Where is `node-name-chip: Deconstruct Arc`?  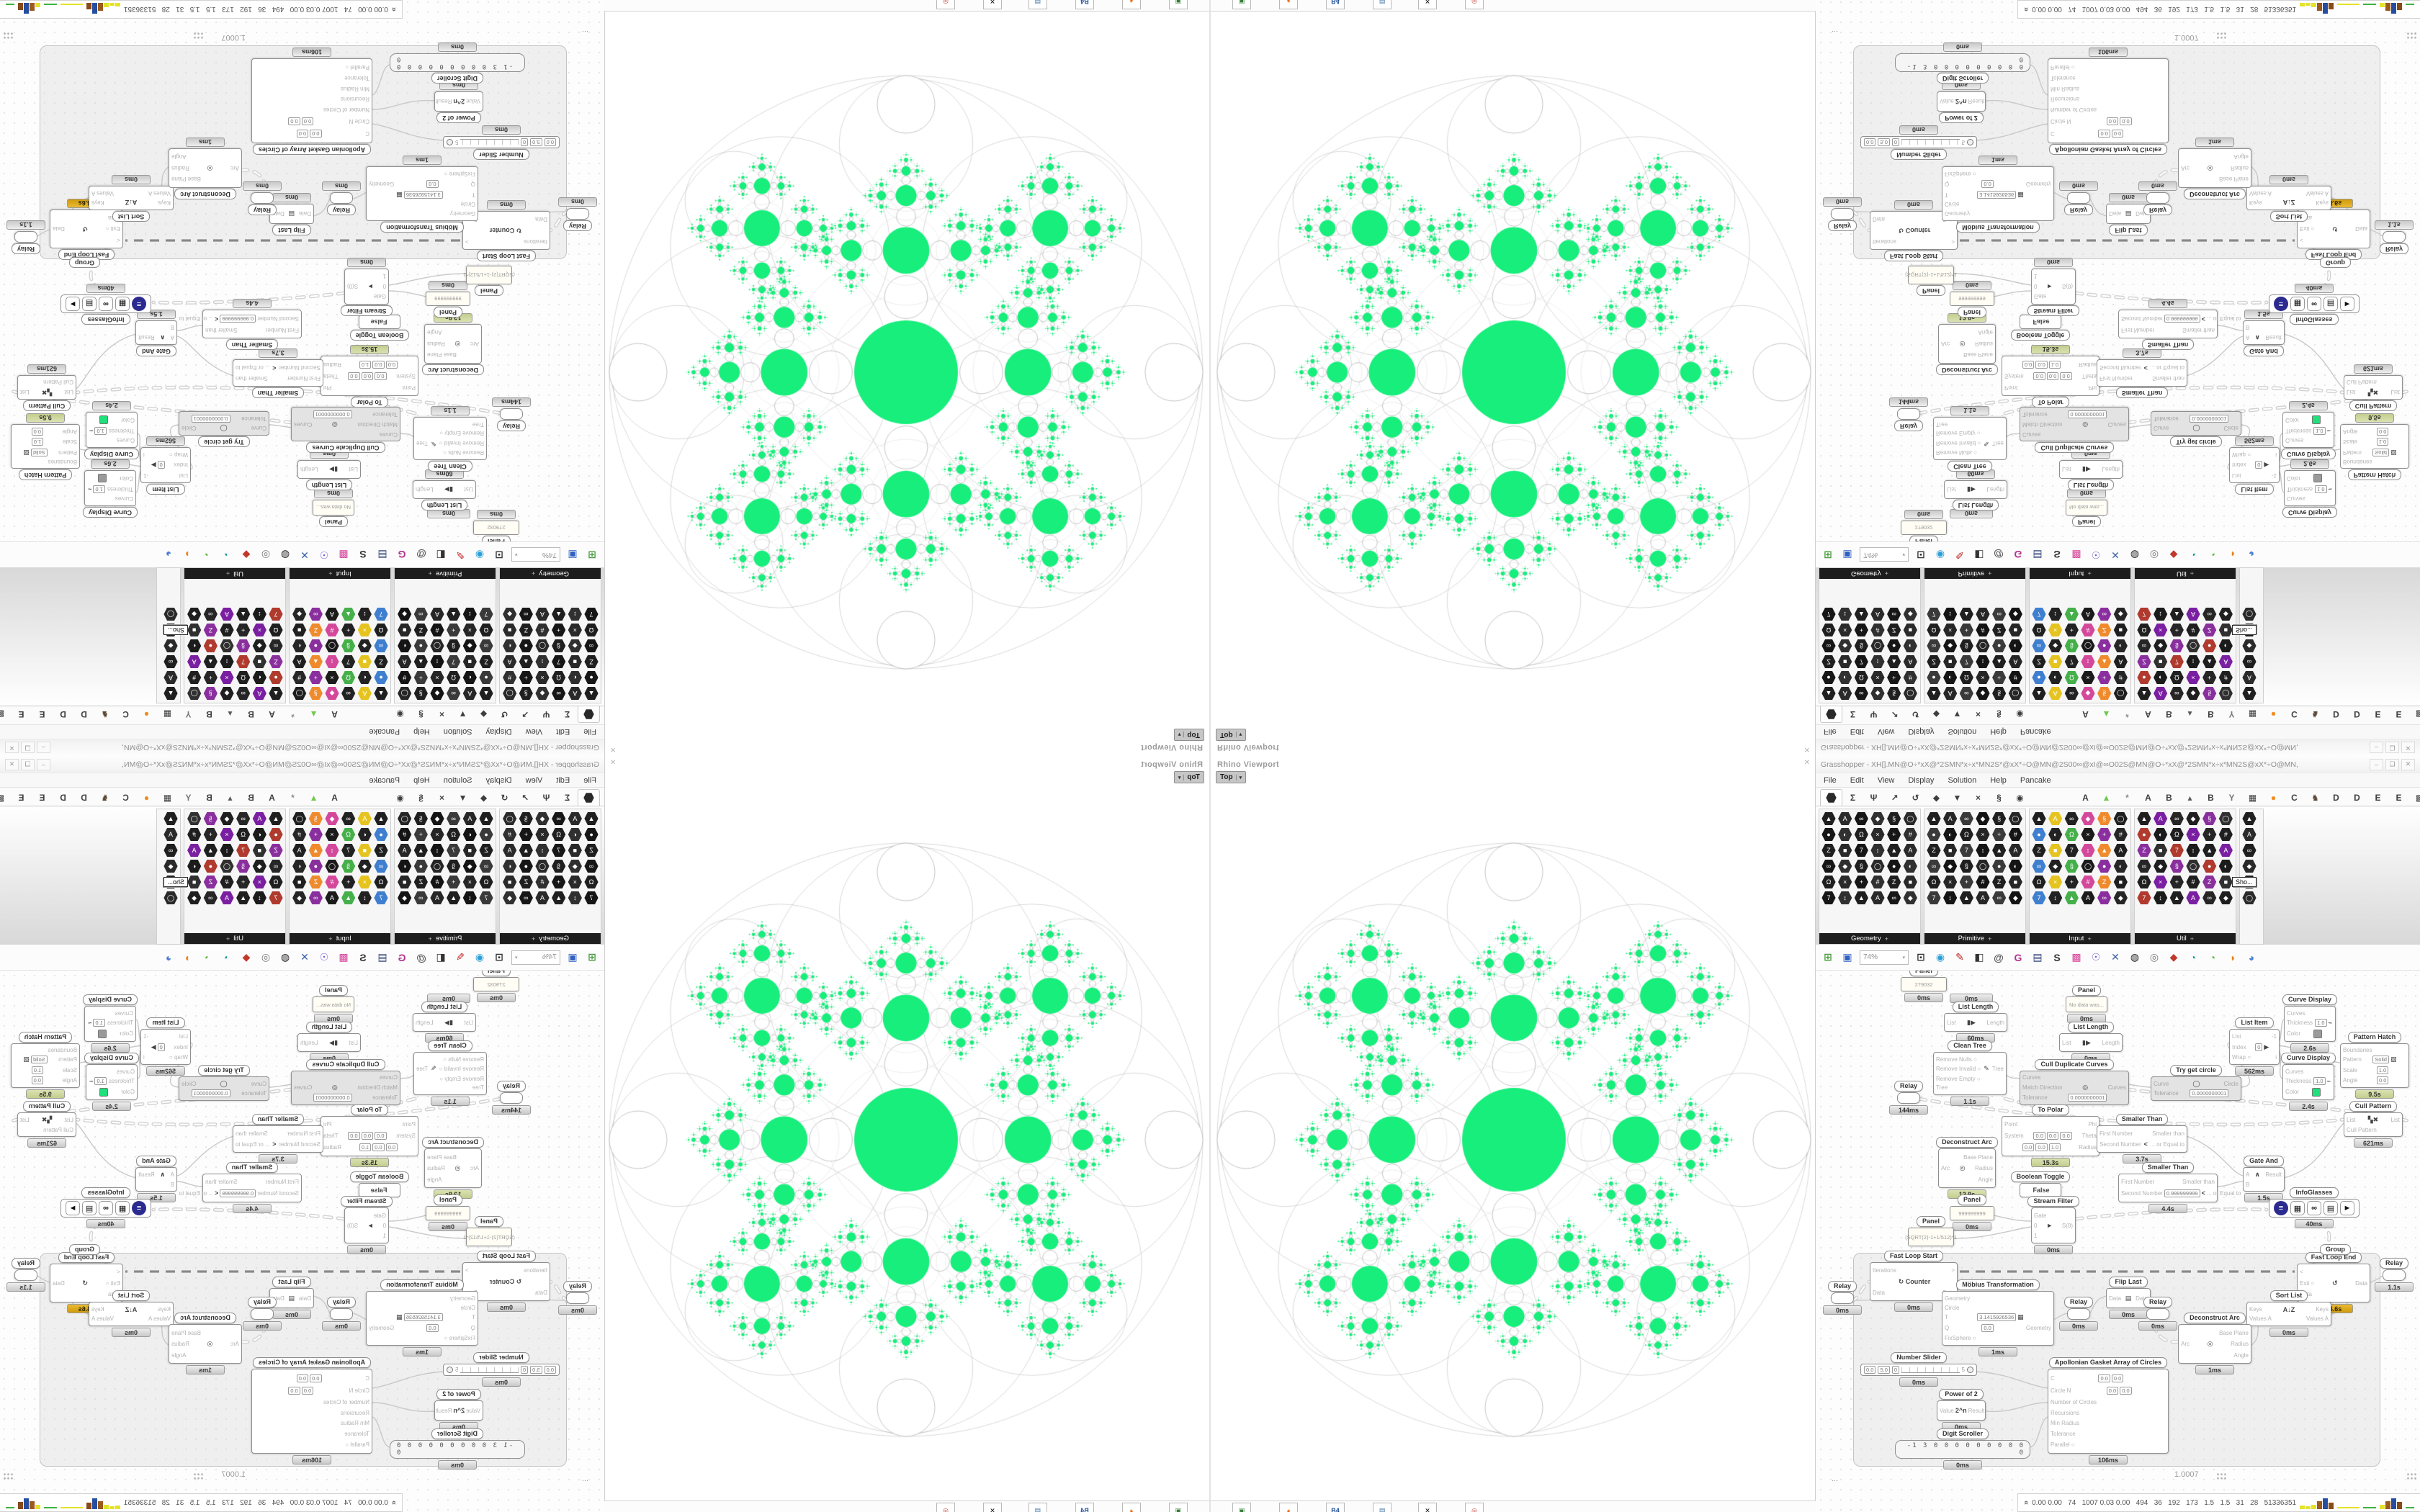 node-name-chip: Deconstruct Arc is located at coordinates (205, 194).